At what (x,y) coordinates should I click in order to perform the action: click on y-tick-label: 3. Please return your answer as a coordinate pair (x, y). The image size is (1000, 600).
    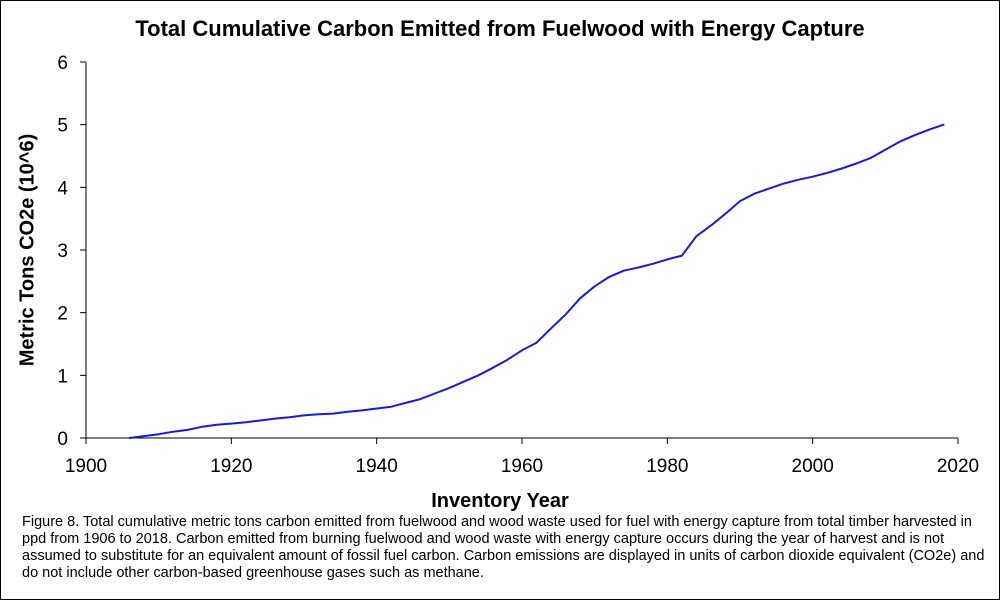
    Looking at the image, I should click on (62, 251).